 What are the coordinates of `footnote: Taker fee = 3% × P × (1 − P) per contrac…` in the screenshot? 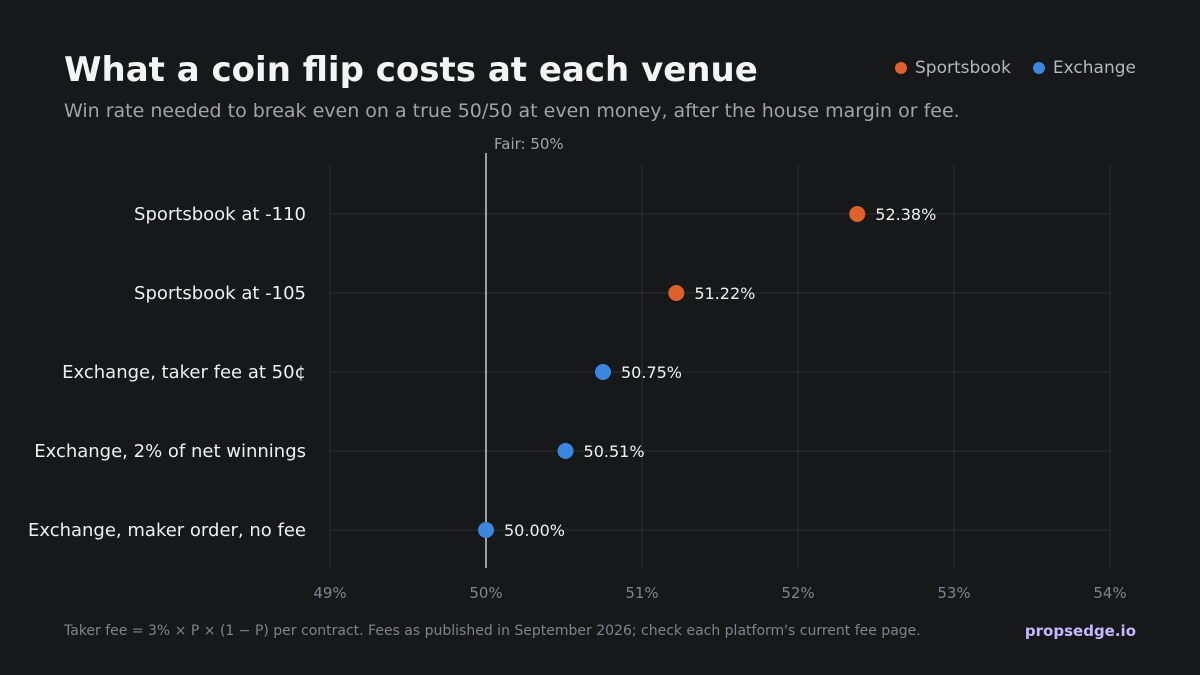 It's located at (492, 631).